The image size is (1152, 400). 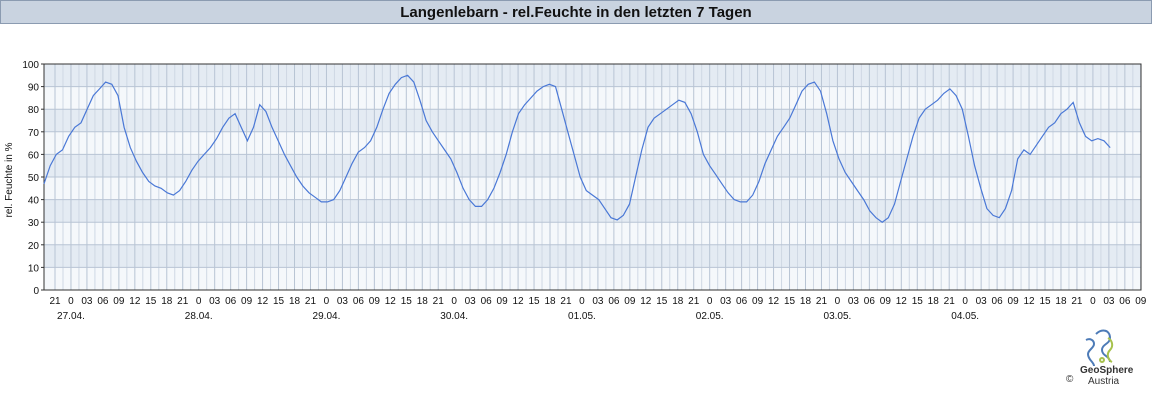 I want to click on y-tick-label: 20, so click(x=34, y=246).